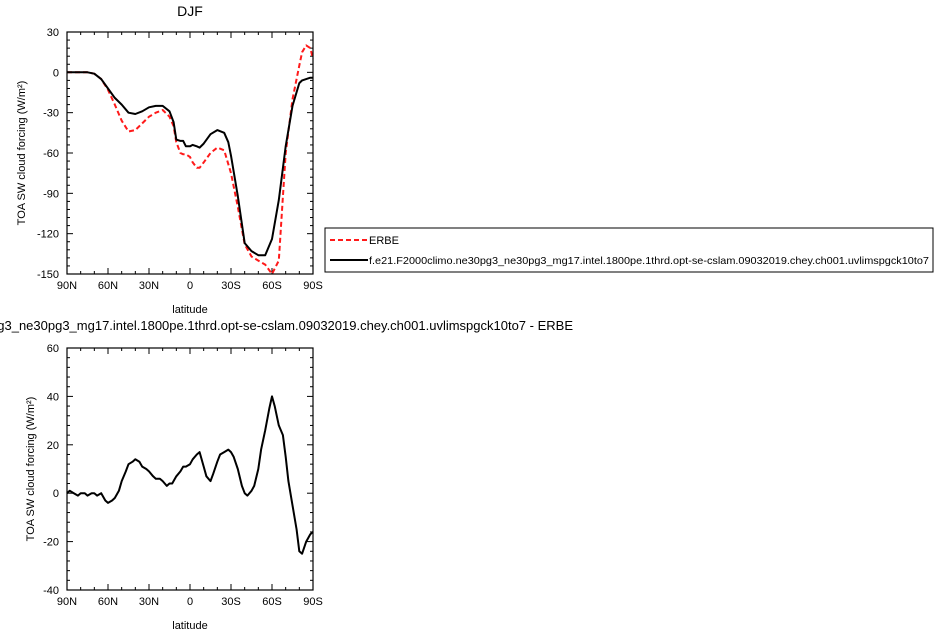 Image resolution: width=937 pixels, height=635 pixels. I want to click on bottom-x-axis-label: latitude, so click(189, 626).